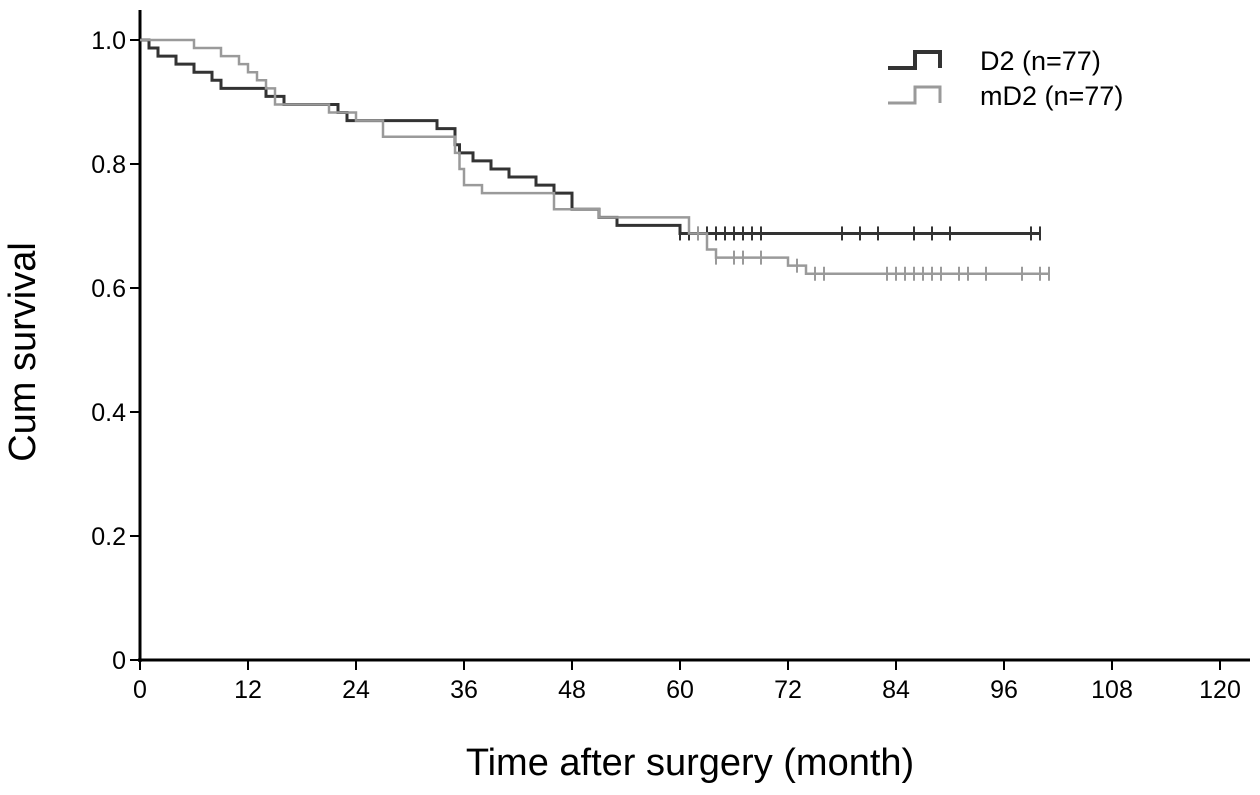 The height and width of the screenshot is (795, 1260). Describe the element at coordinates (1040, 61) in the screenshot. I see `legend-label: D2 (n=77)` at that location.